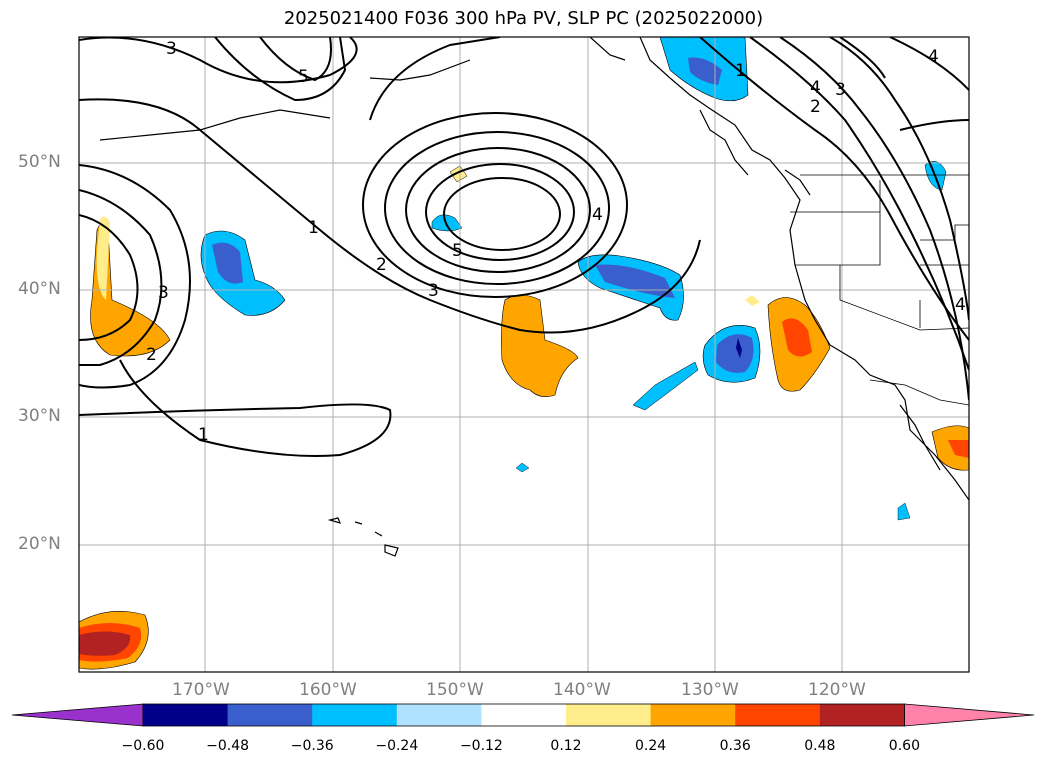  I want to click on lon-label: 160°W, so click(328, 690).